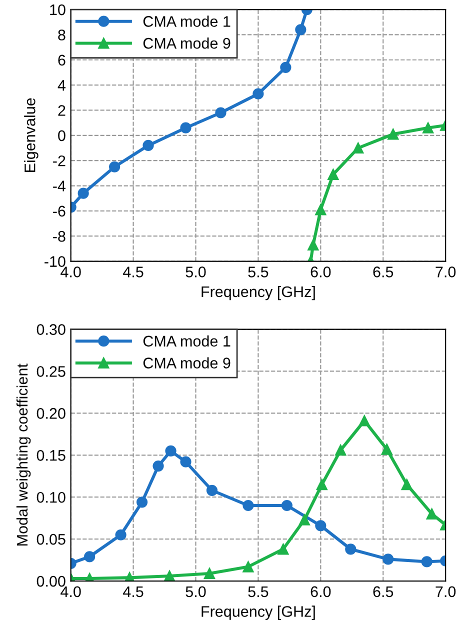  I want to click on y-tick-label: 0.15, so click(51, 455).